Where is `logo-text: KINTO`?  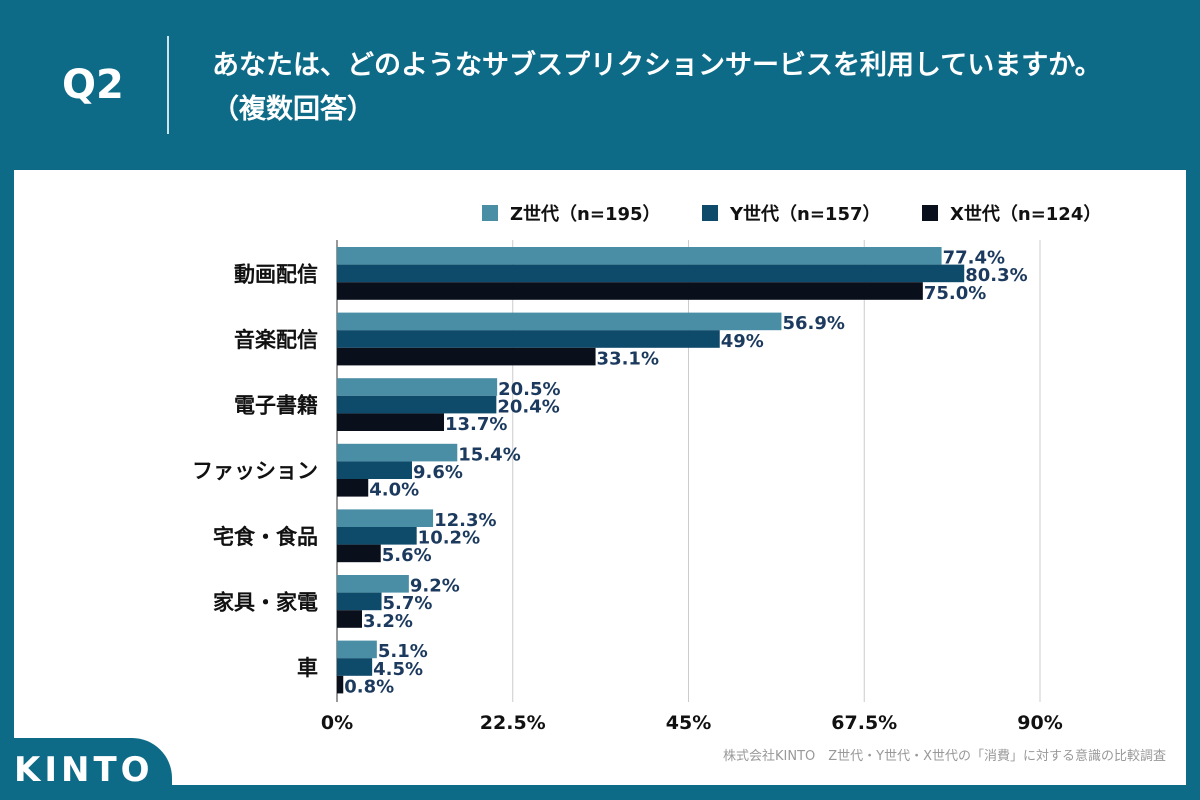
logo-text: KINTO is located at coordinates (84, 770).